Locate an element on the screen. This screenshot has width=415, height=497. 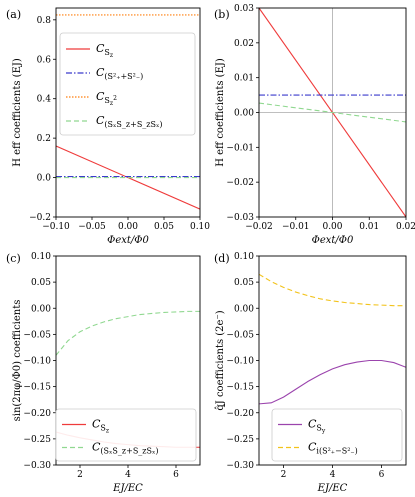
y-tick-label: 0.02 is located at coordinates (244, 44).